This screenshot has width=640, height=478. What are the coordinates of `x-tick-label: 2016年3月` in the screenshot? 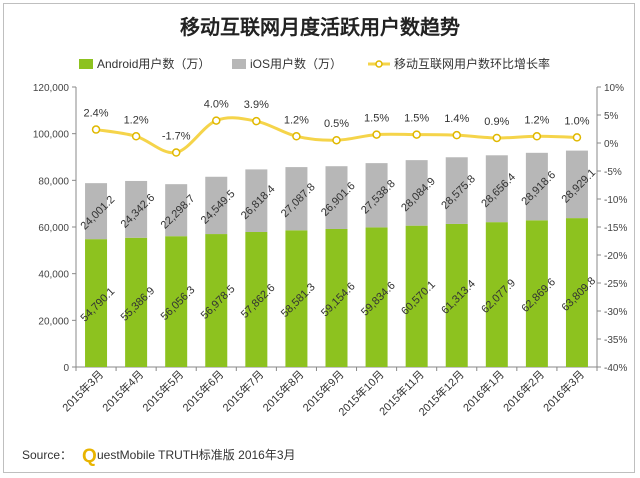 It's located at (563, 390).